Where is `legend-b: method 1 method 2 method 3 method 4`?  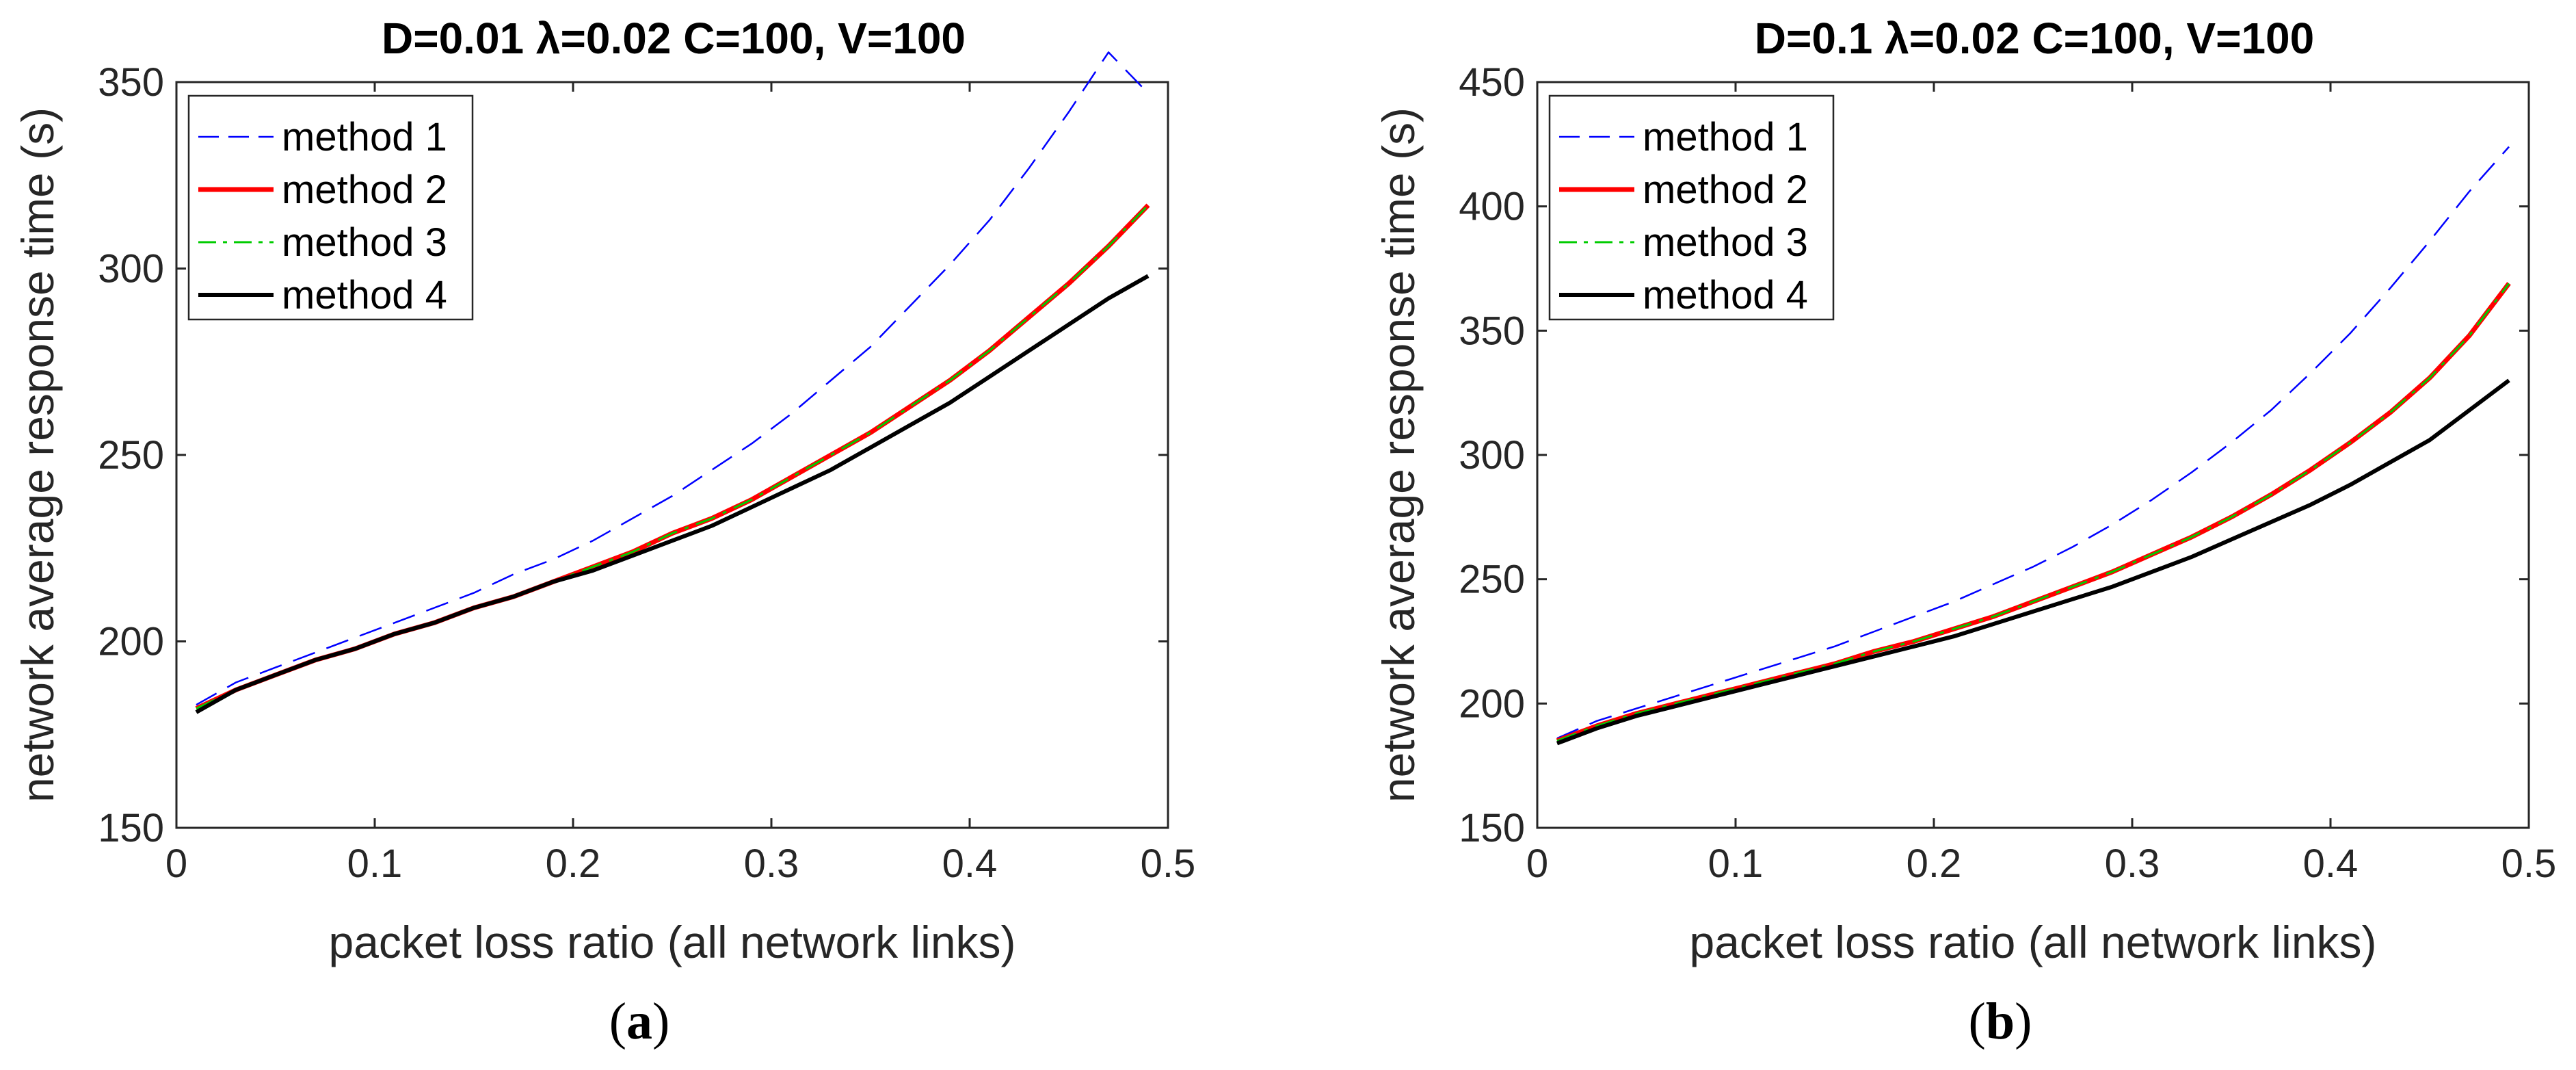
legend-b: method 1 method 2 method 3 method 4 is located at coordinates (1691, 207).